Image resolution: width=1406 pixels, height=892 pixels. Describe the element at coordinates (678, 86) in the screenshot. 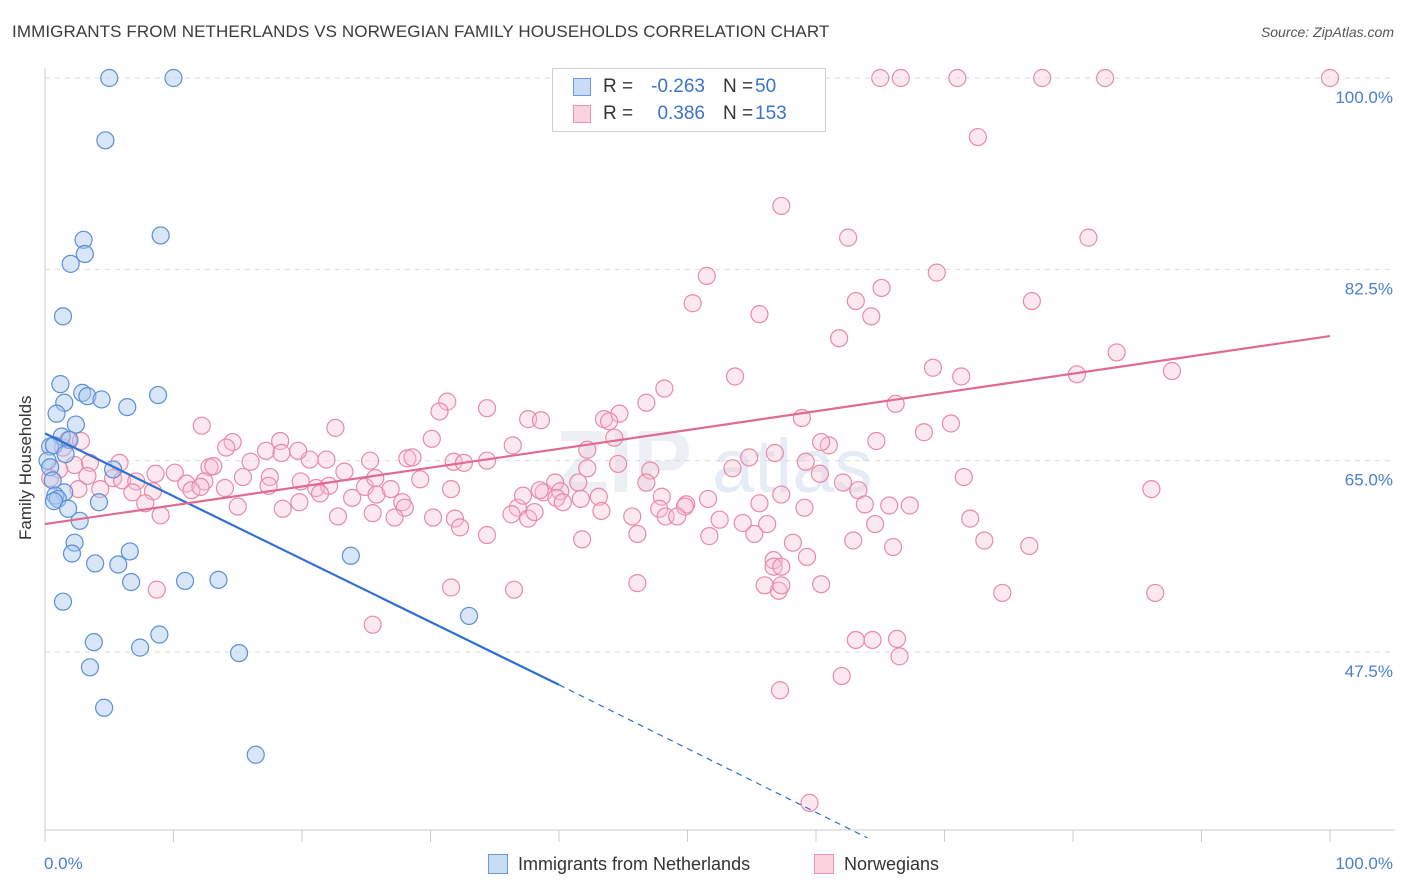

I see `legend-r-value: -0.263` at that location.